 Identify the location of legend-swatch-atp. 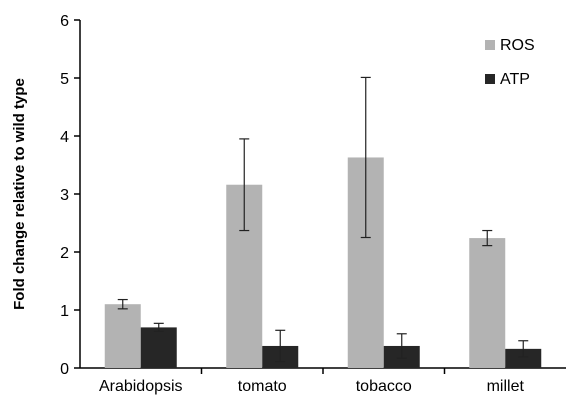
(490, 79).